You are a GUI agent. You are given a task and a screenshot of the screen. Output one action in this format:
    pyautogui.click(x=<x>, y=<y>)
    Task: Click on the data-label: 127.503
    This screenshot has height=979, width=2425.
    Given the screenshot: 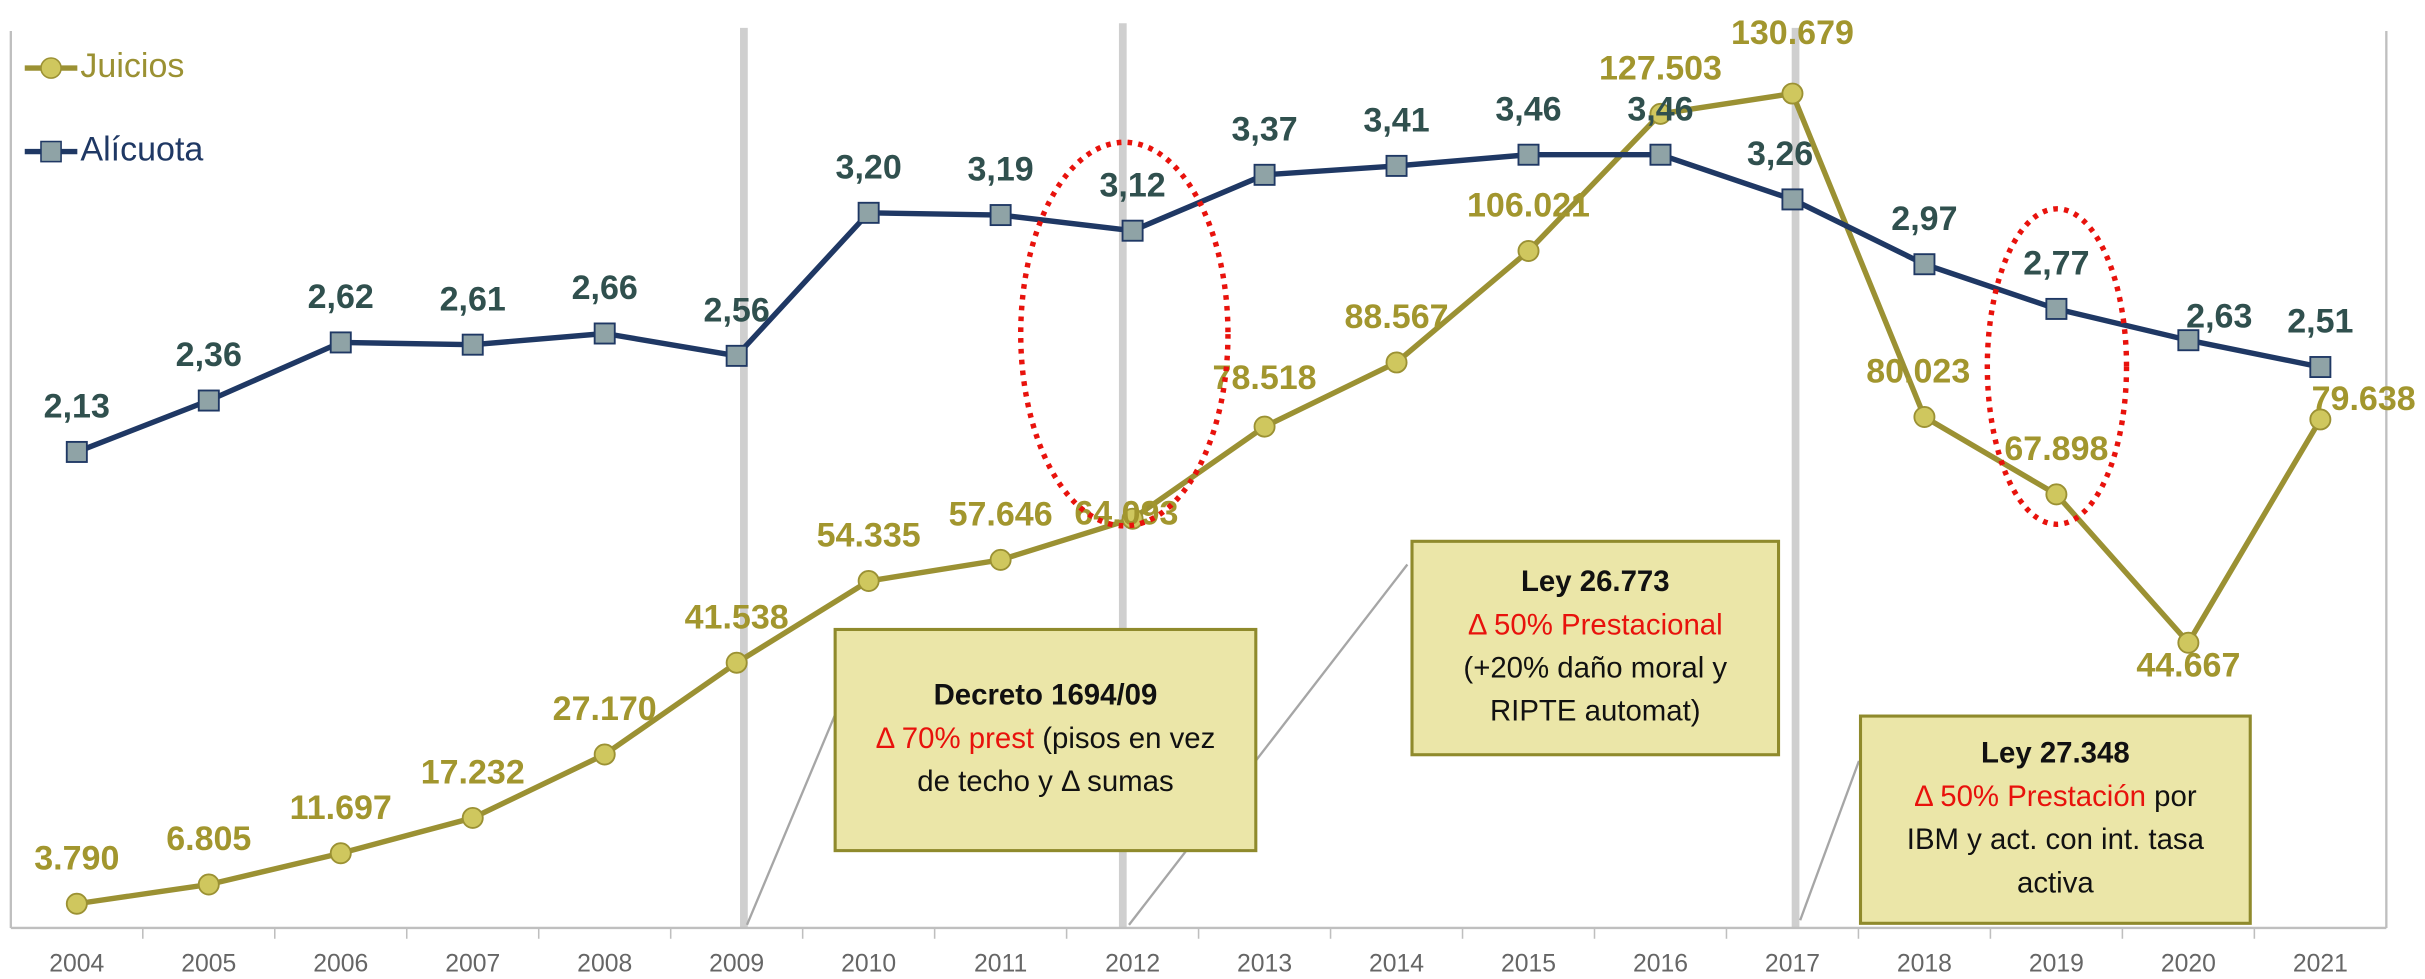 What is the action you would take?
    pyautogui.click(x=1660, y=69)
    